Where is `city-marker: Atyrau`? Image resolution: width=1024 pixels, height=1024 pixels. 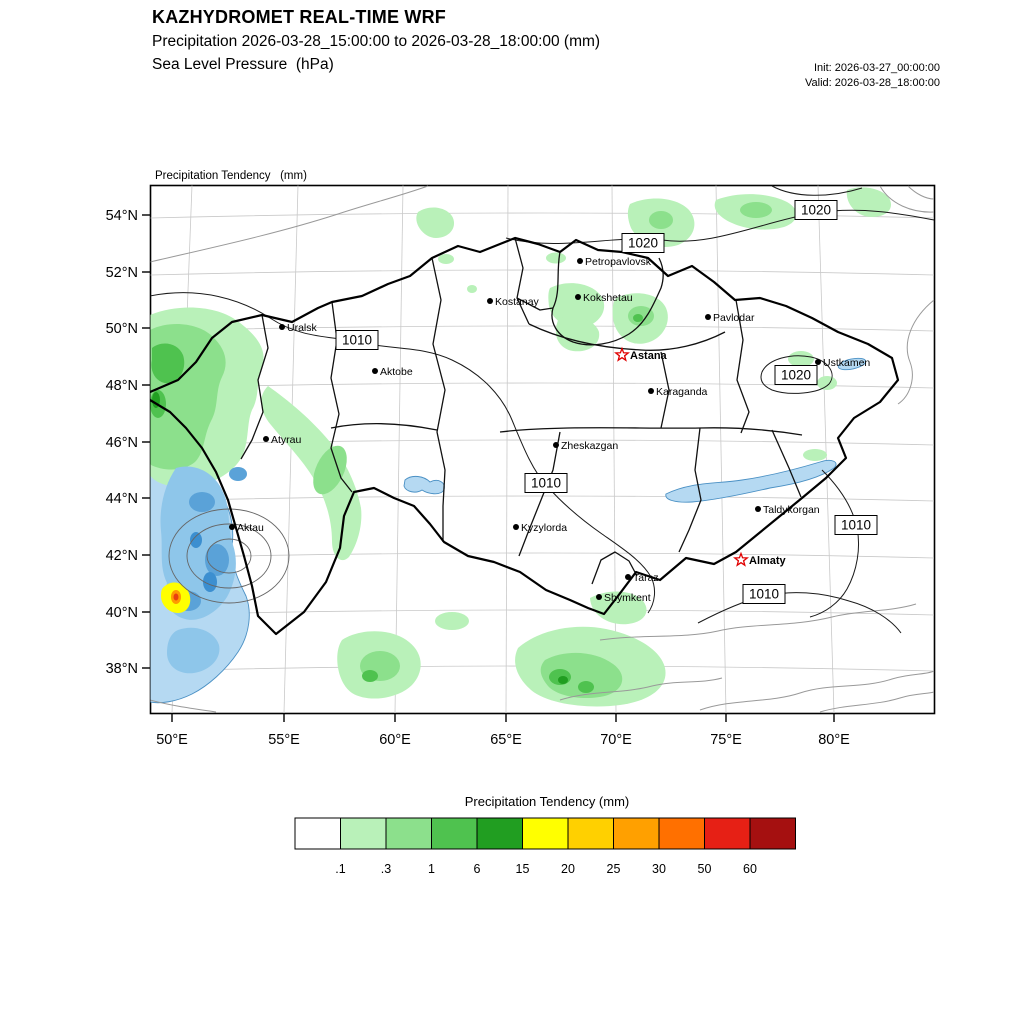 city-marker: Atyrau is located at coordinates (282, 440).